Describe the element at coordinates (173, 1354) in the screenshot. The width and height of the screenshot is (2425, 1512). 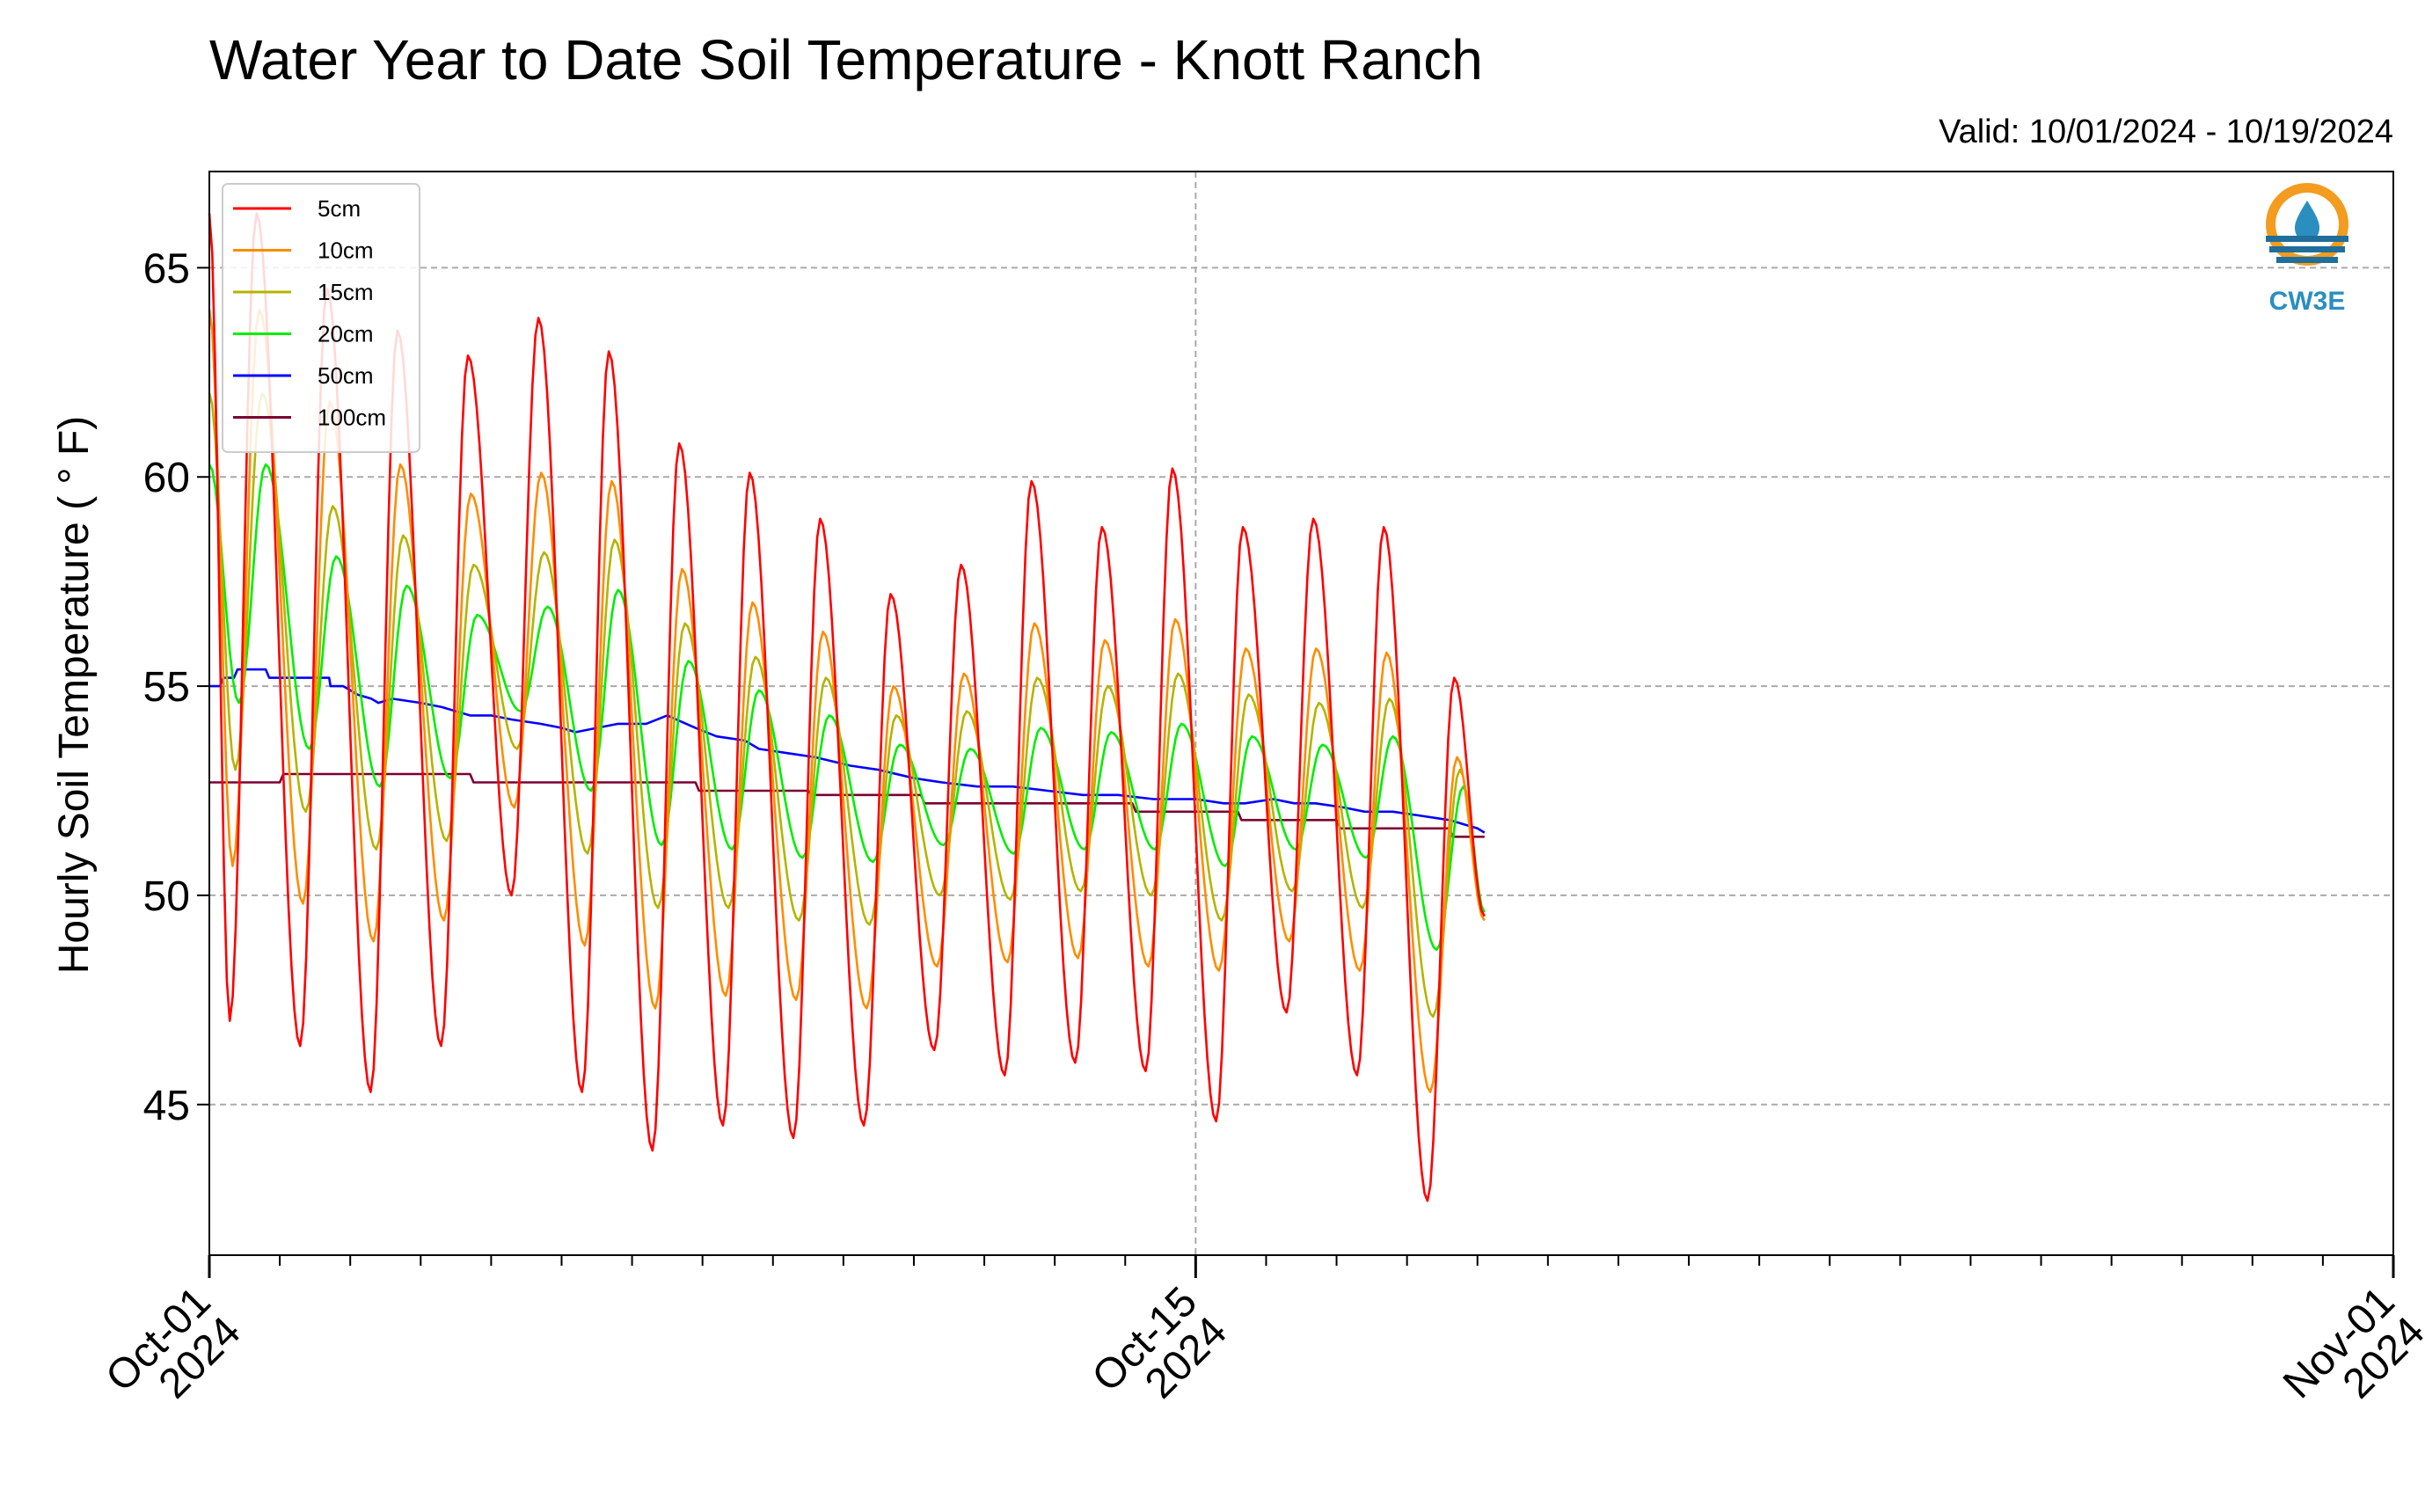
I see `x-tick-label: Oct-012024` at that location.